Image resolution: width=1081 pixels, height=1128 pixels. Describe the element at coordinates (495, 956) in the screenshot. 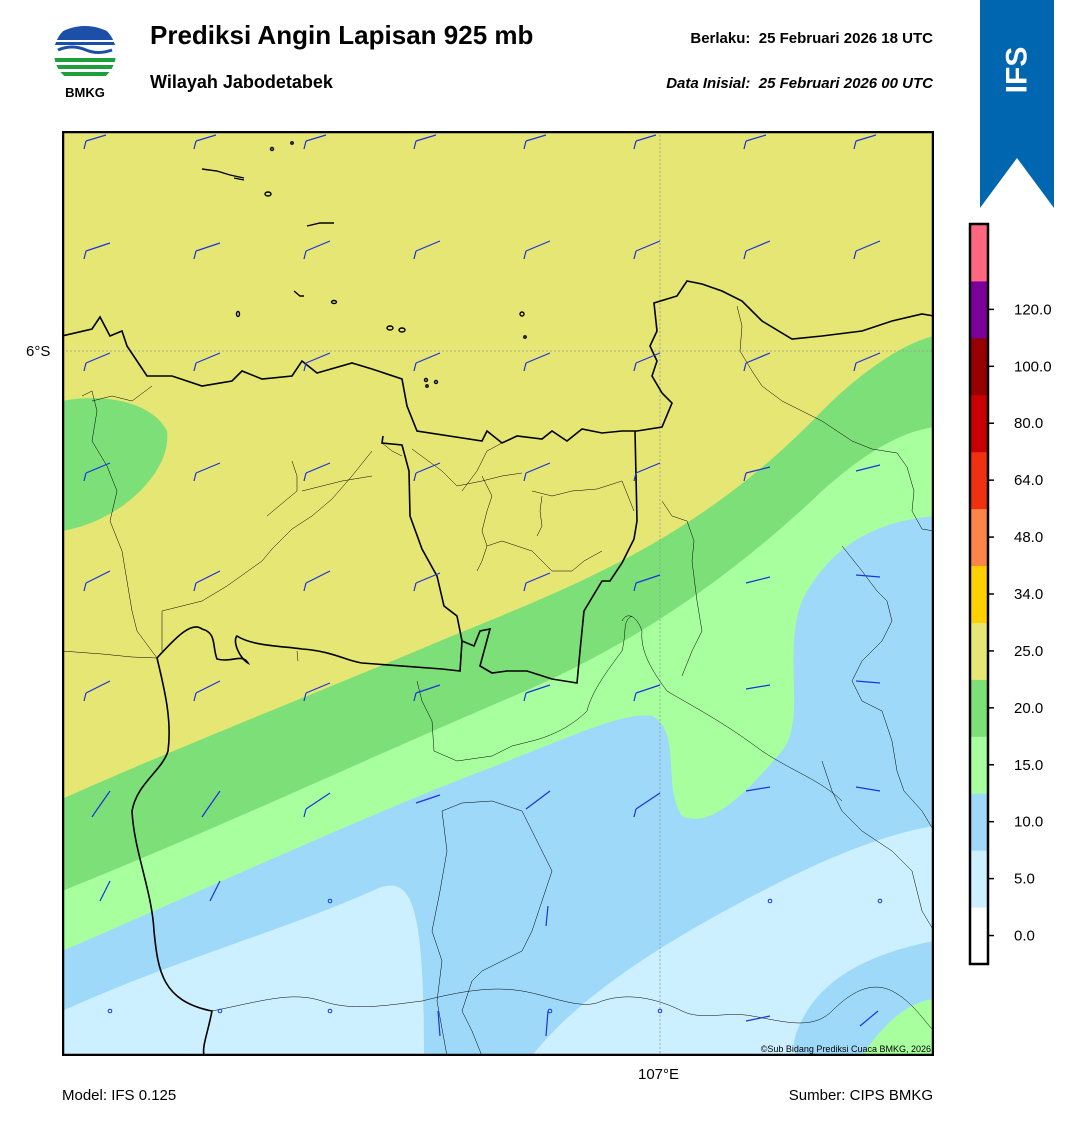

I see `calm-markers` at that location.